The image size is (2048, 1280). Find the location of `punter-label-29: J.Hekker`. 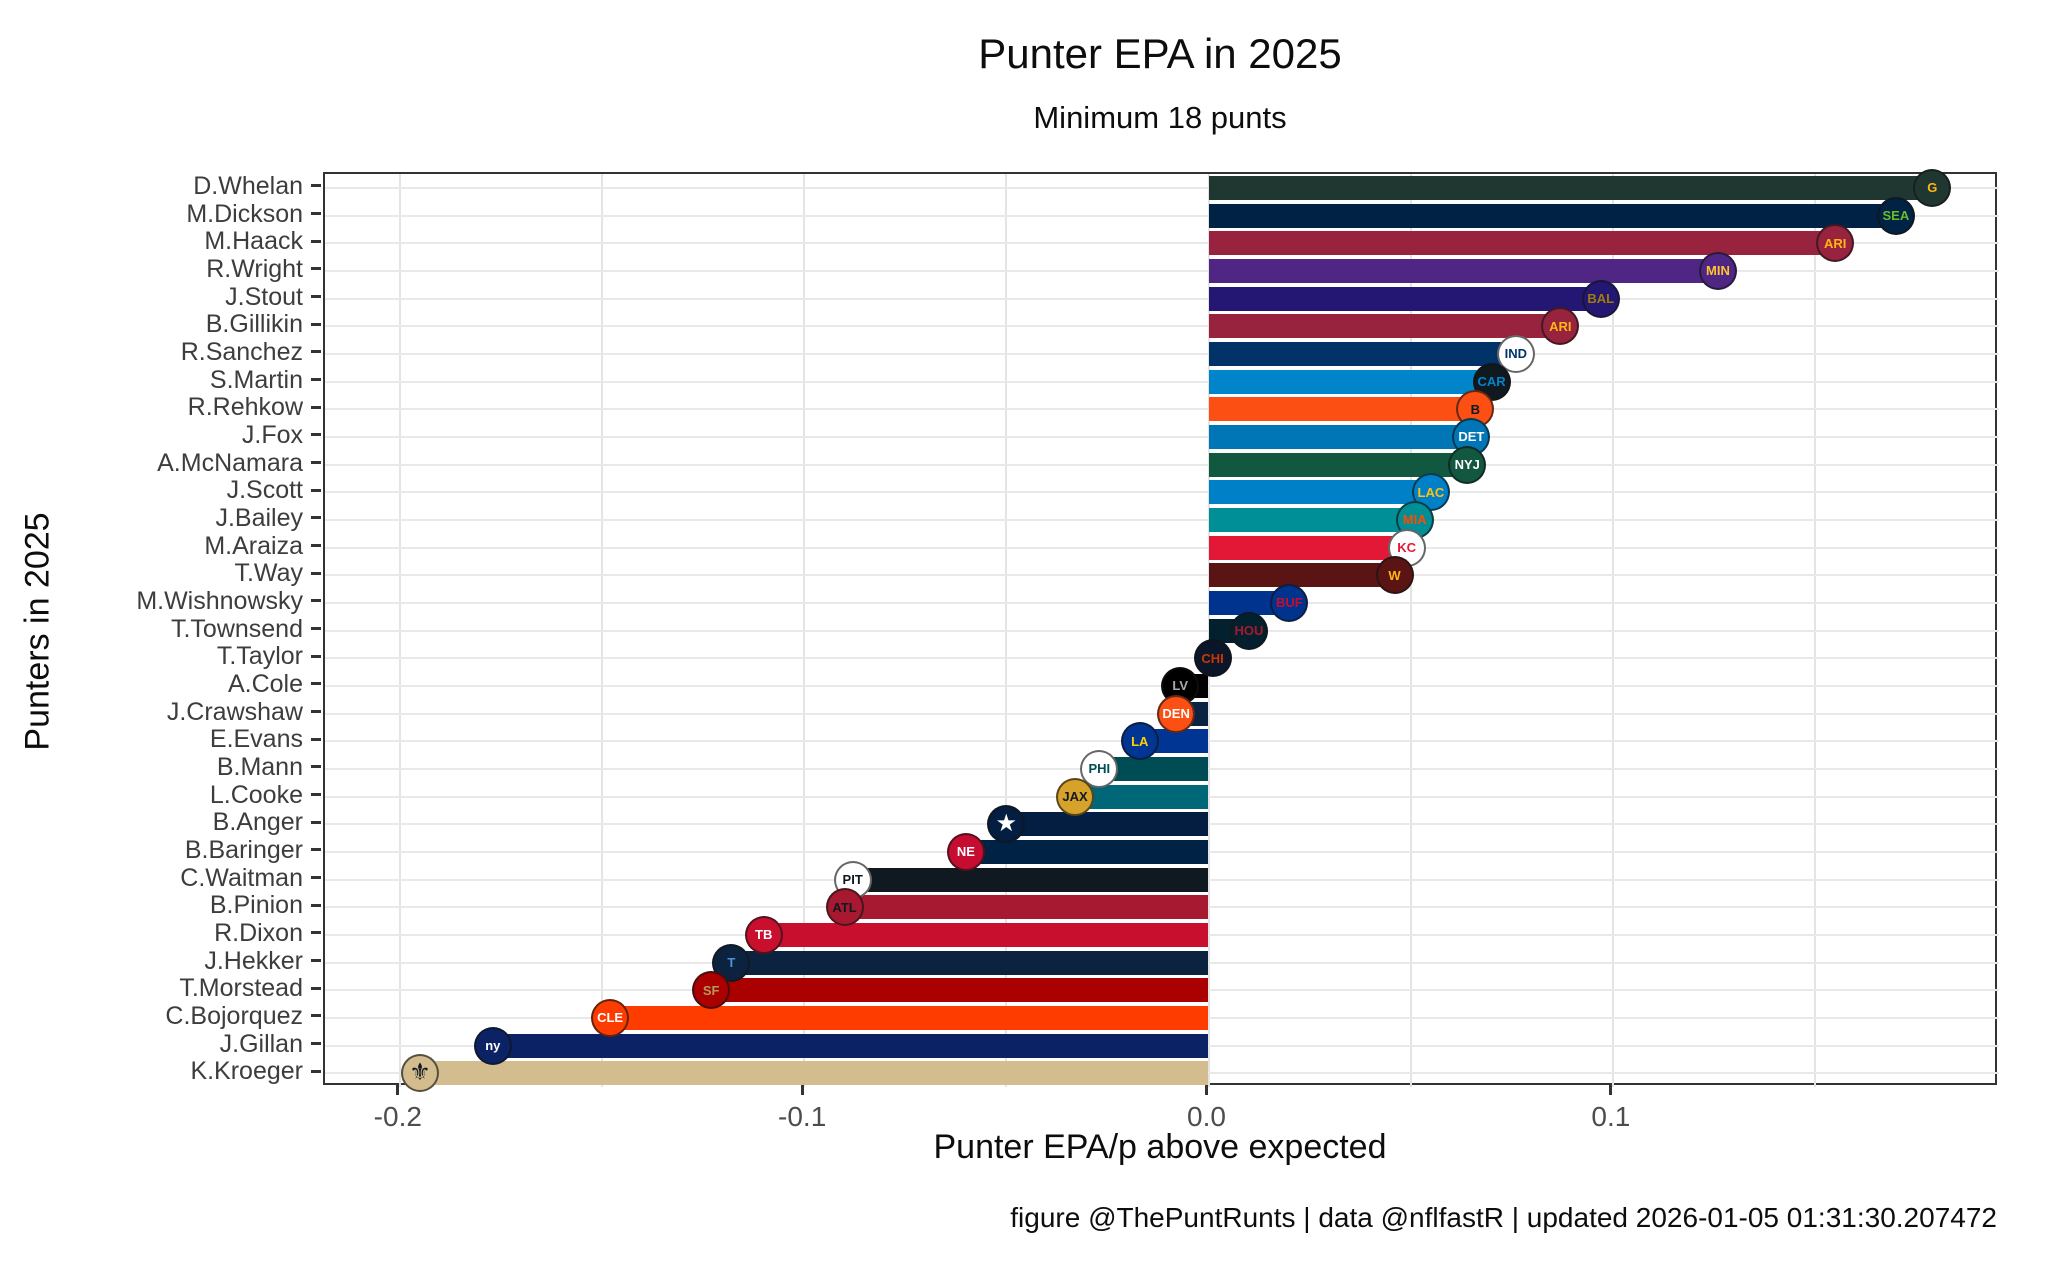

punter-label-29: J.Hekker is located at coordinates (253, 960).